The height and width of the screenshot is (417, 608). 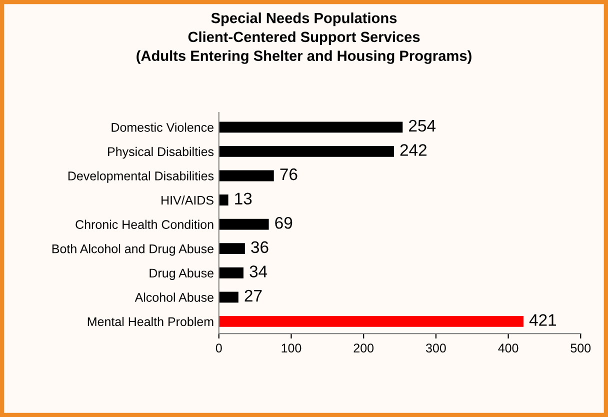 I want to click on x-tick-label: 100, so click(x=292, y=348).